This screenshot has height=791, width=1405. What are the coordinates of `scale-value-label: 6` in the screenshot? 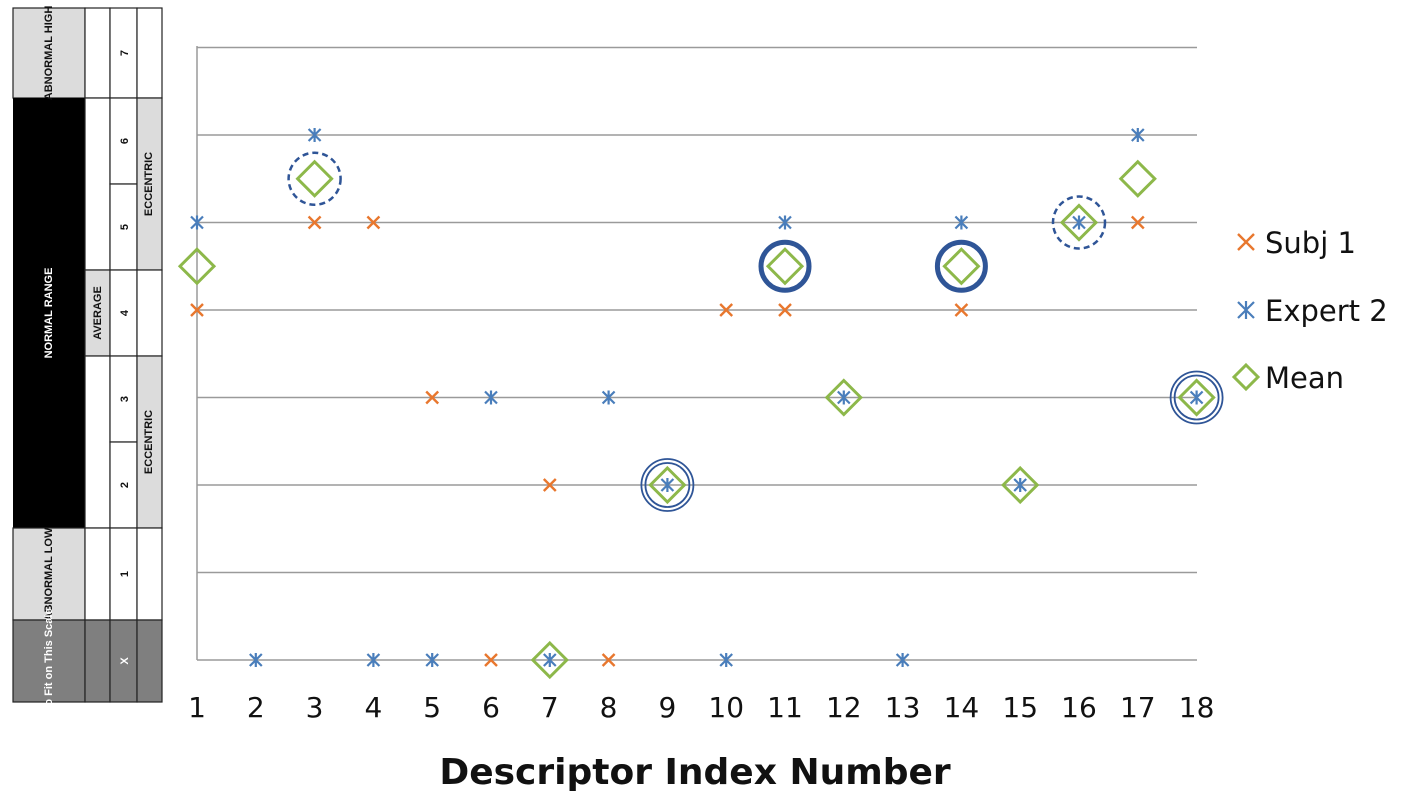 It's located at (125, 141).